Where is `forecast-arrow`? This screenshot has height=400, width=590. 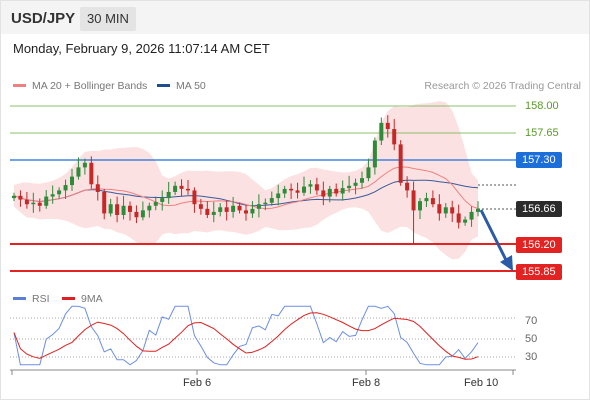 forecast-arrow is located at coordinates (496, 240).